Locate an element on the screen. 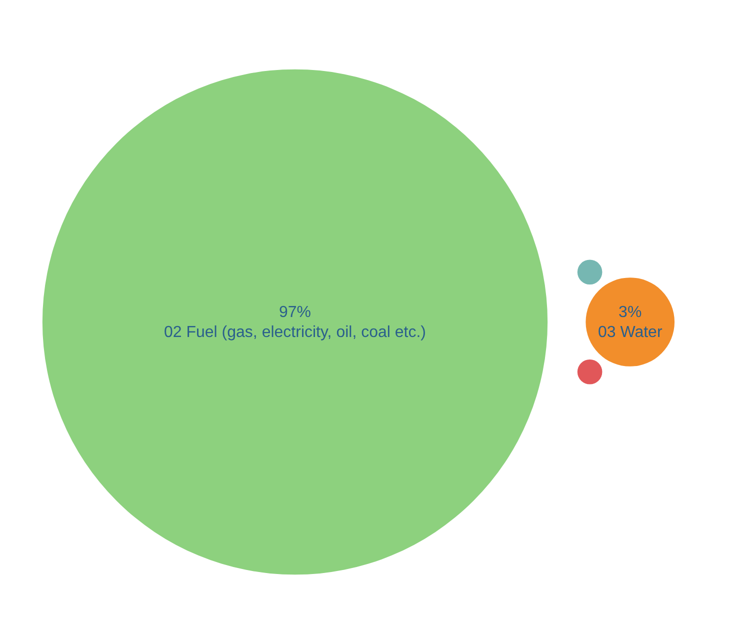  category-label: 02 Fuel (gas, electricity, oil, coal etc.) is located at coordinates (295, 332).